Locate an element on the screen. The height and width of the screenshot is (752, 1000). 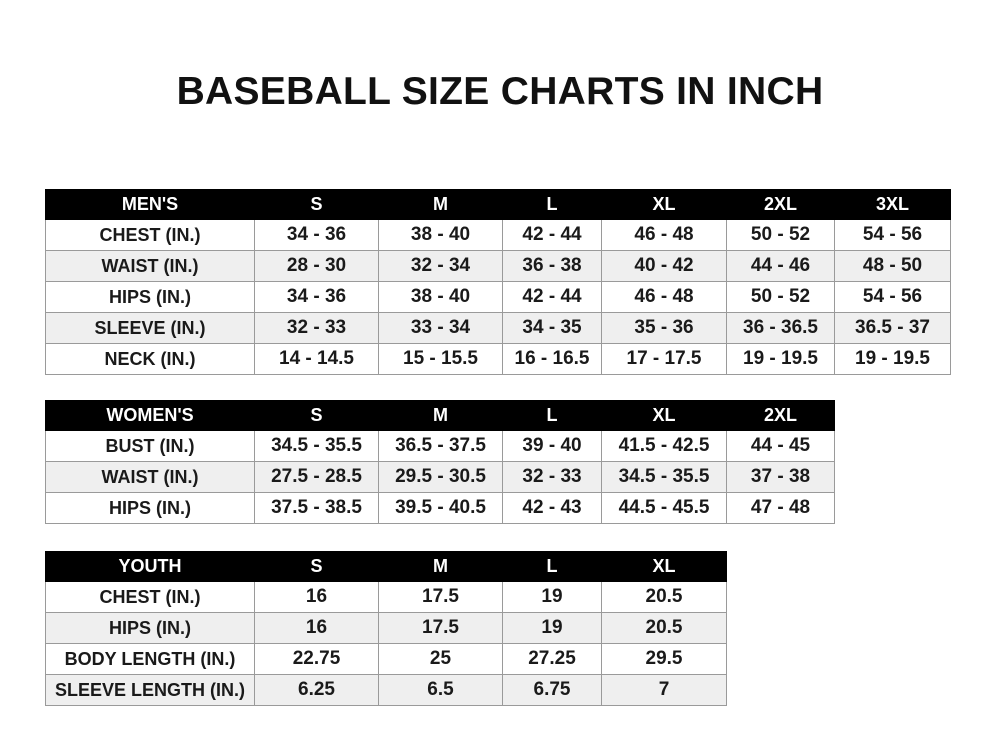
size-value: 44.5 - 45.5 is located at coordinates (664, 508).